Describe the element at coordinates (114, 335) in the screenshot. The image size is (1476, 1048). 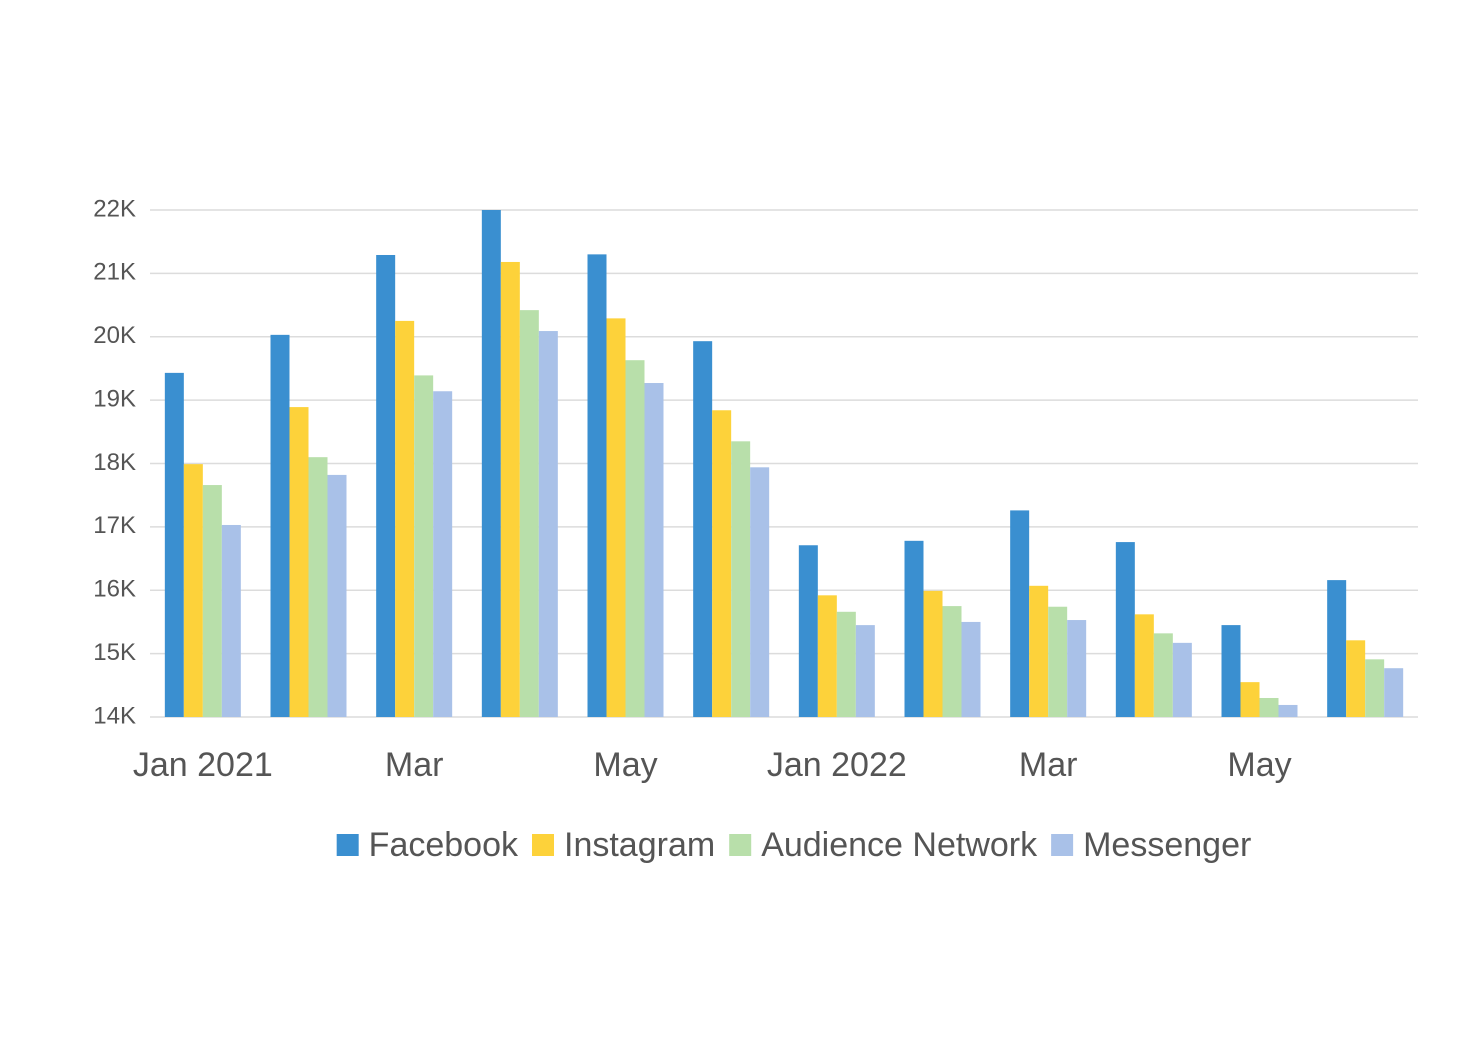
I see `y-tick-label: 20K` at that location.